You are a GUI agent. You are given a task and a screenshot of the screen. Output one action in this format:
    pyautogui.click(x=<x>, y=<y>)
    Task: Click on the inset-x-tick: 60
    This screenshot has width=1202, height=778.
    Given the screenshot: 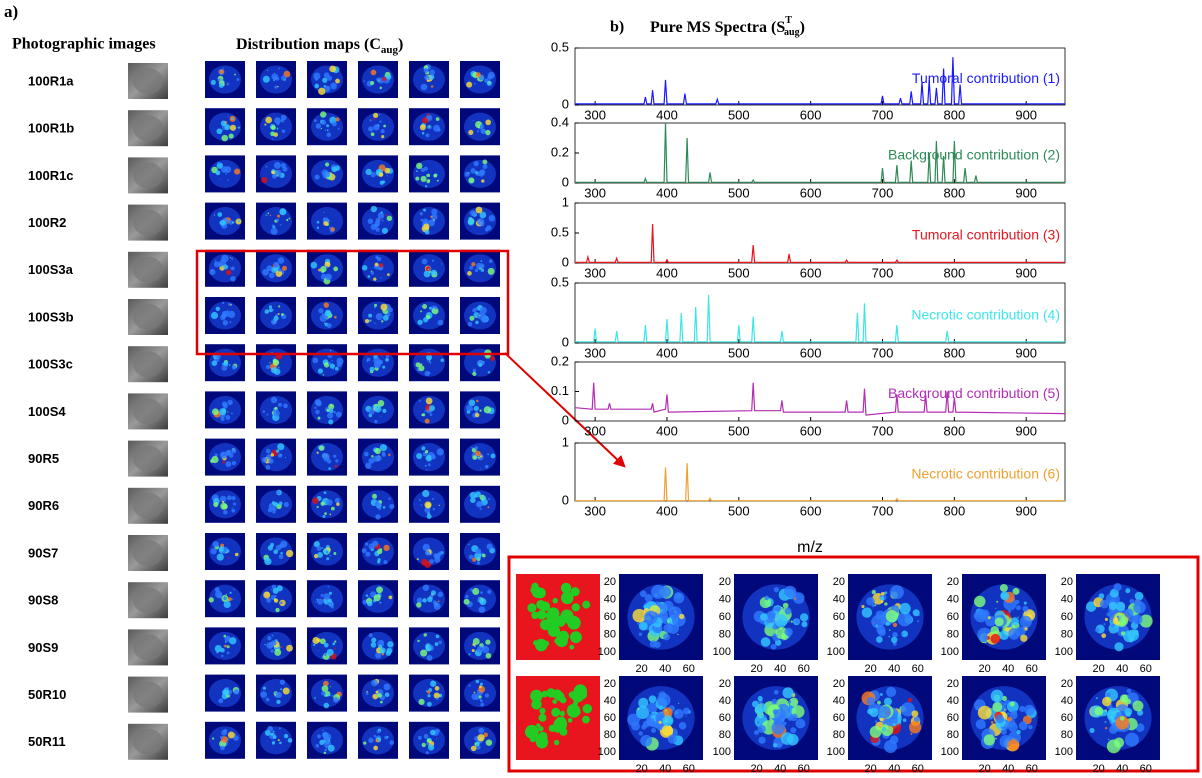 What is the action you would take?
    pyautogui.click(x=804, y=769)
    